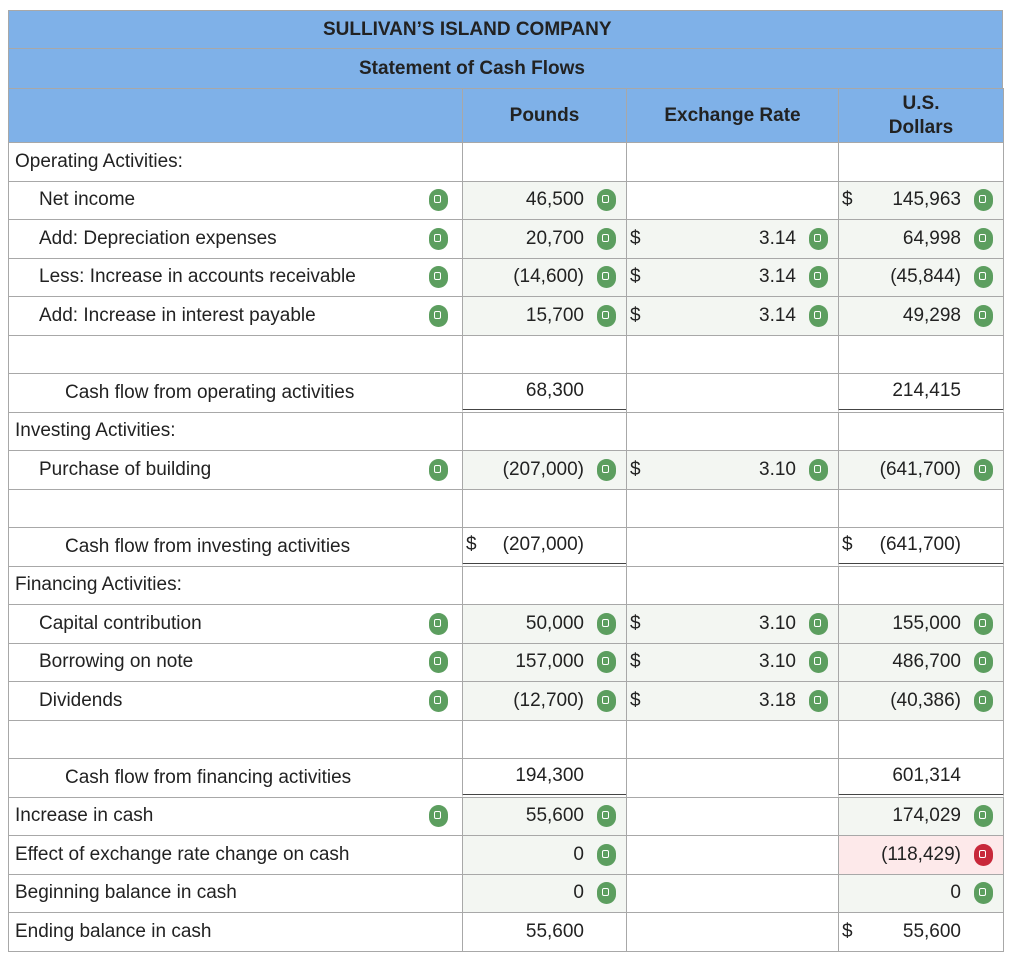  I want to click on table-cell: Beginning balance in cash, so click(235, 893).